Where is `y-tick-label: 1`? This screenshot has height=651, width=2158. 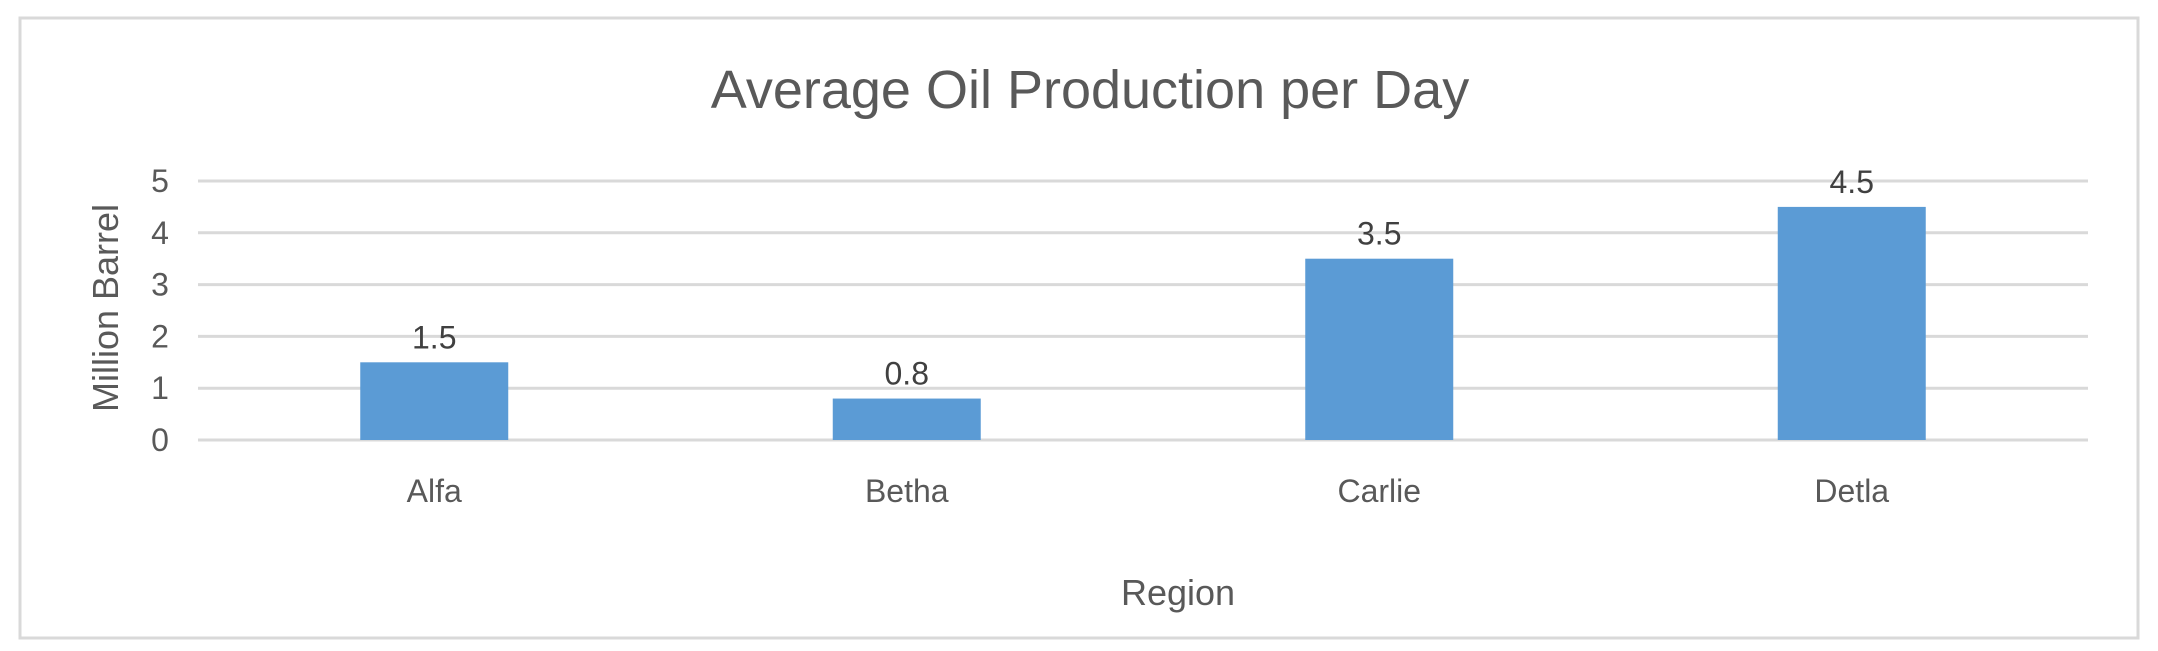
y-tick-label: 1 is located at coordinates (160, 388).